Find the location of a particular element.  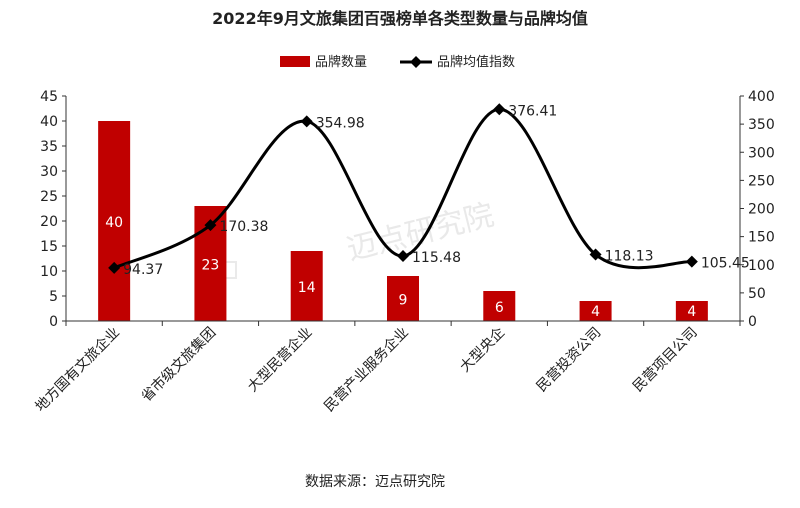

bar-value-label: 40 is located at coordinates (114, 223).